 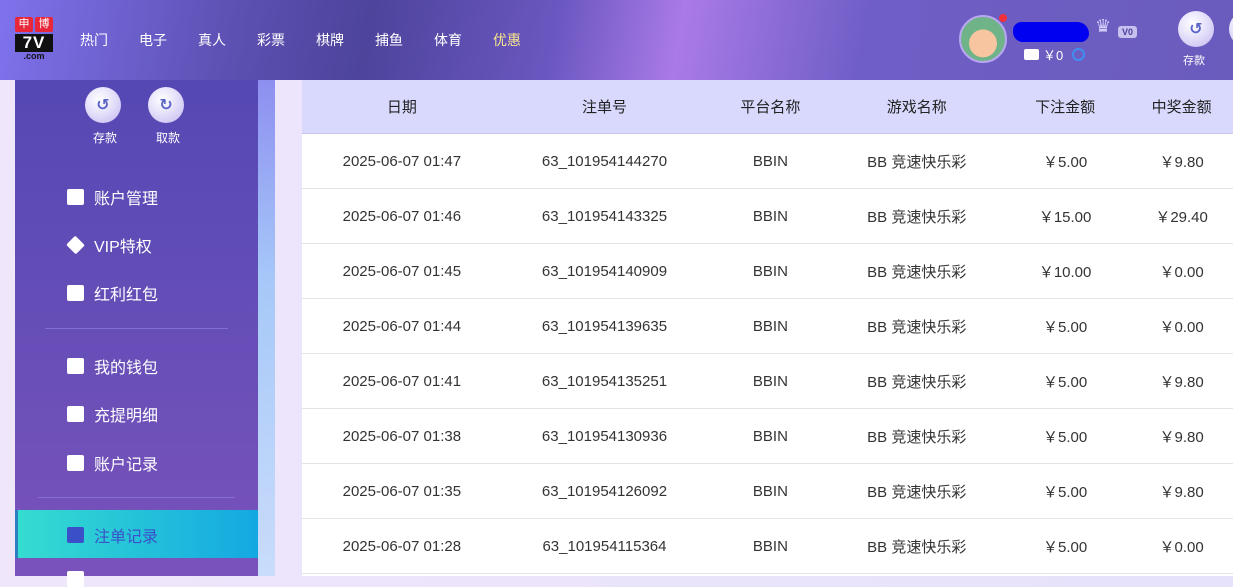 What do you see at coordinates (330, 40) in the screenshot?
I see `nav-chess: 棋牌` at bounding box center [330, 40].